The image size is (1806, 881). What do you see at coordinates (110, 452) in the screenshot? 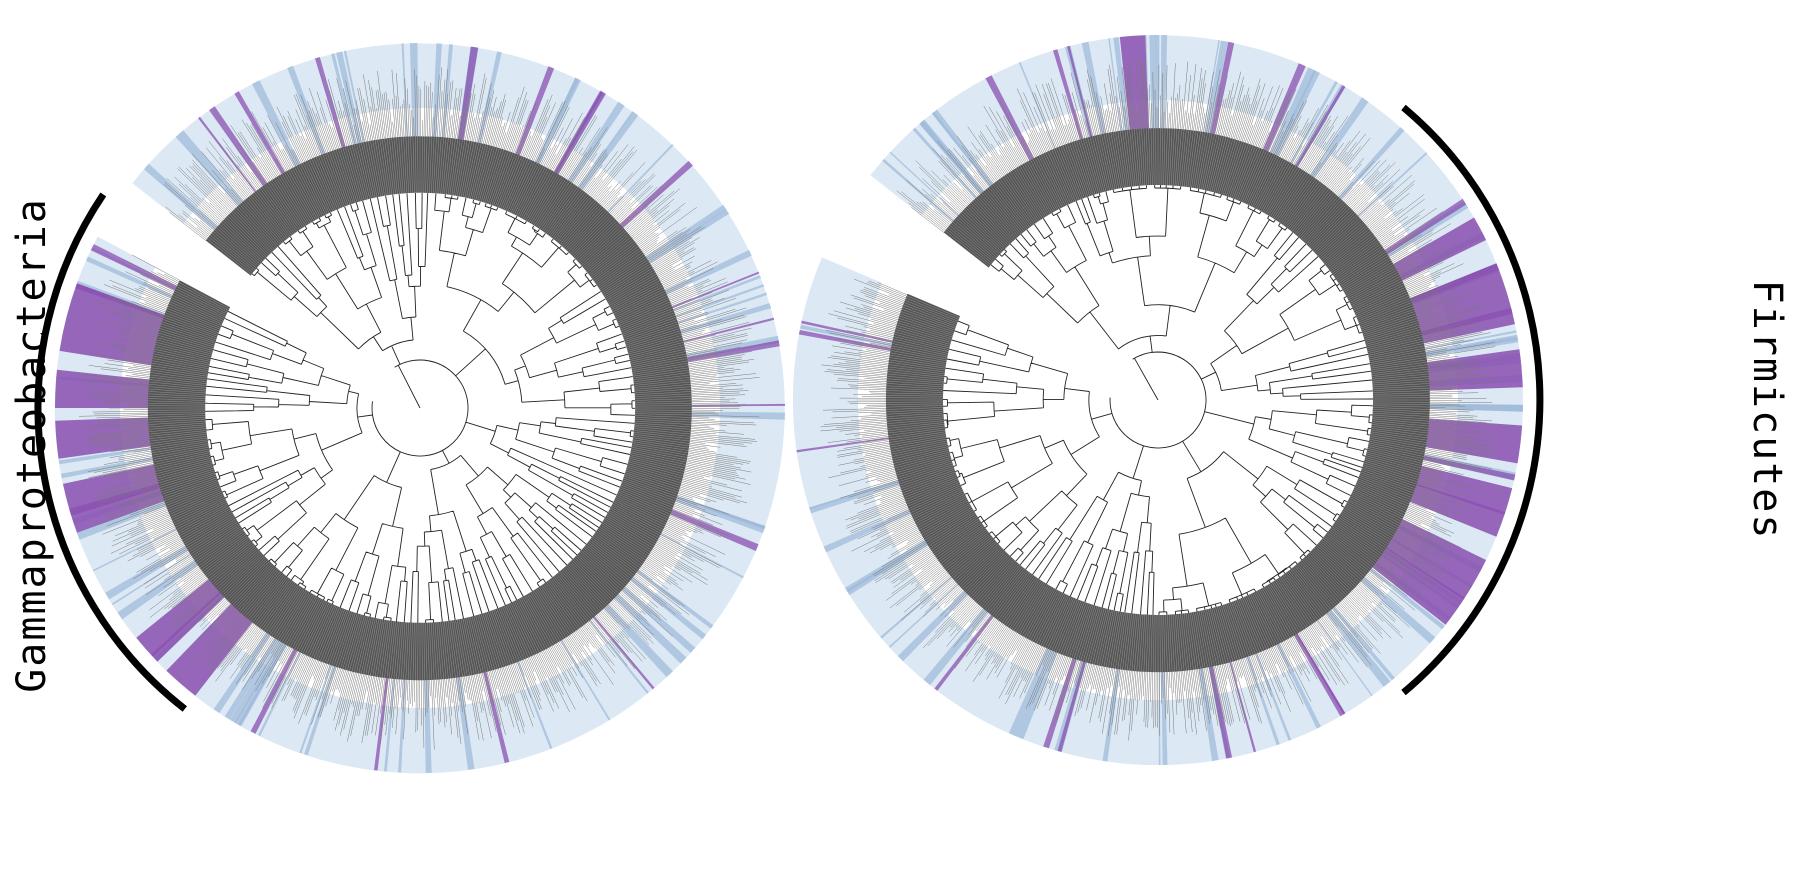
I see `gammaproteobacteria-clade-bar` at bounding box center [110, 452].